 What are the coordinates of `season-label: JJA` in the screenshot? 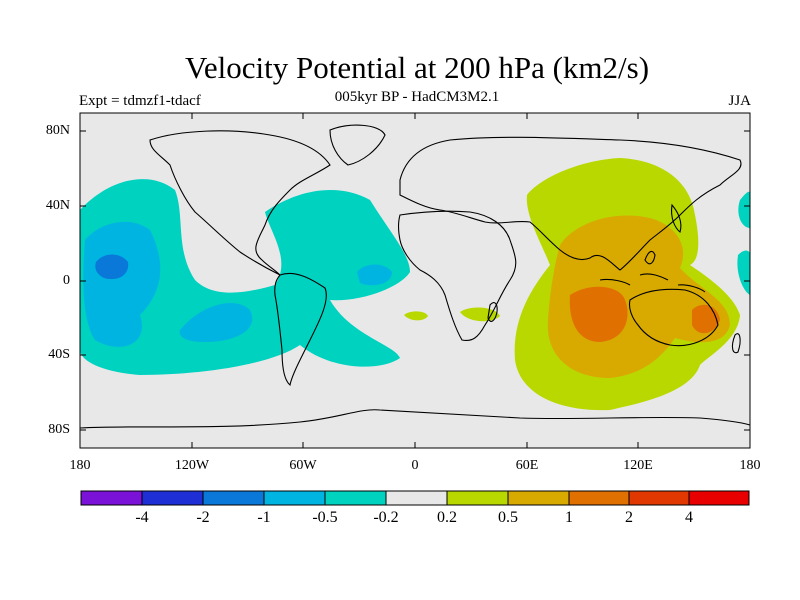 It's located at (739, 101).